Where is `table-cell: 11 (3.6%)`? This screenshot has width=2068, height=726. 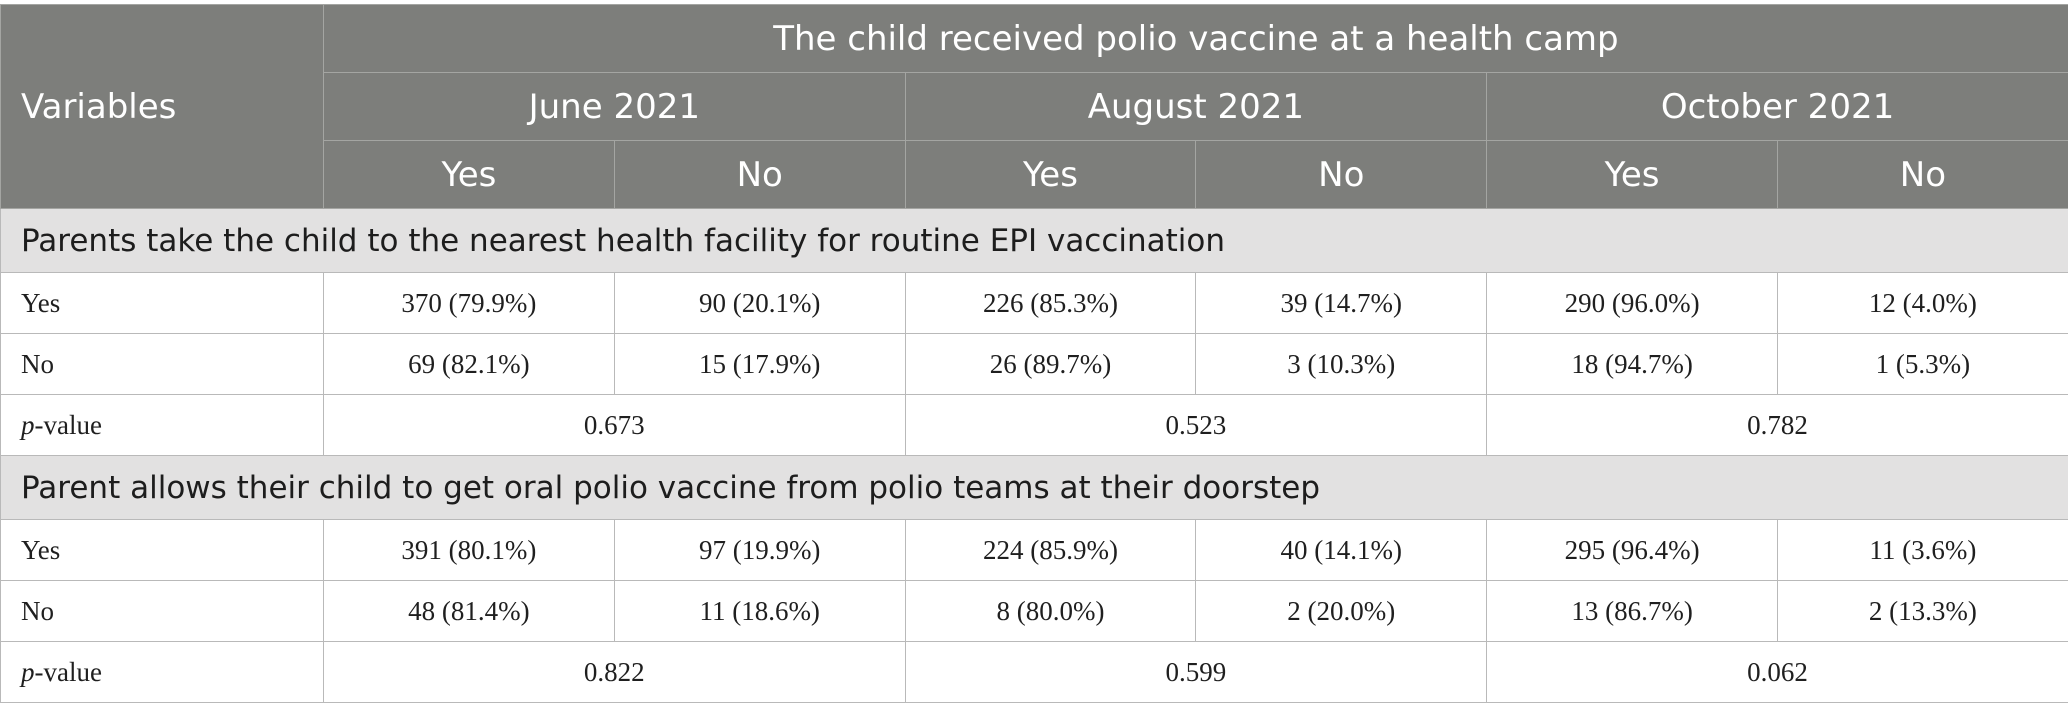
table-cell: 11 (3.6%) is located at coordinates (1922, 550).